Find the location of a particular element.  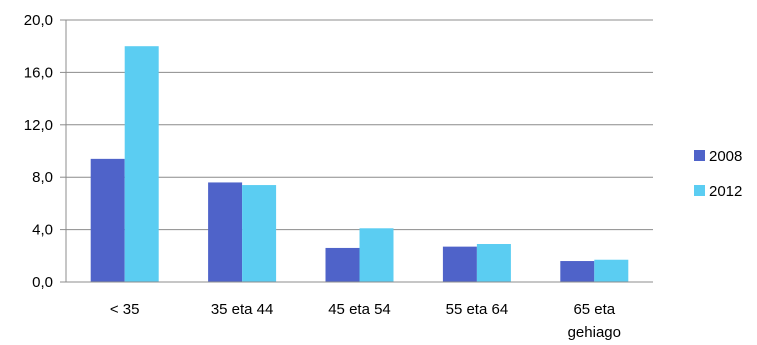

legend: 2008 2012 is located at coordinates (718, 174).